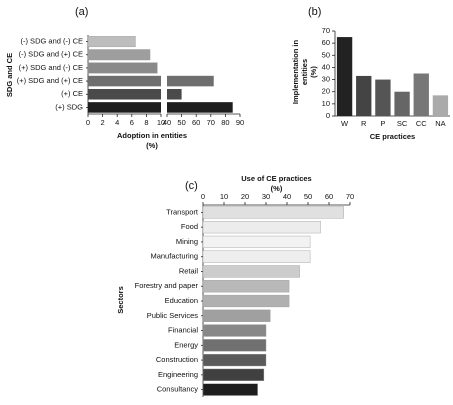  Describe the element at coordinates (421, 123) in the screenshot. I see `x-tick-label: CC` at that location.